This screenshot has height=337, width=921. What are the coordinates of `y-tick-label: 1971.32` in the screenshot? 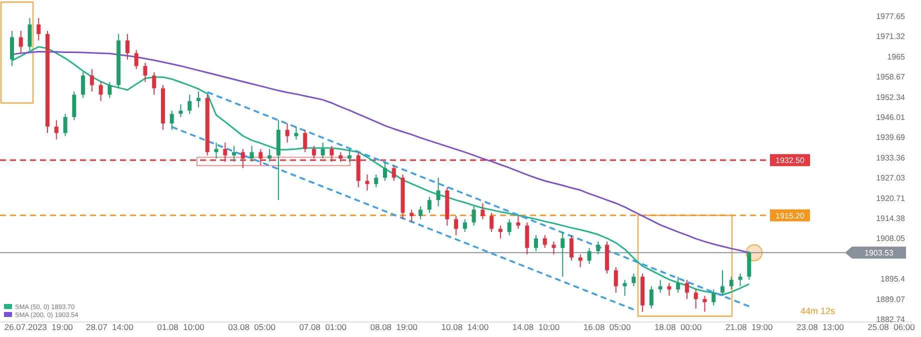 It's located at (891, 37).